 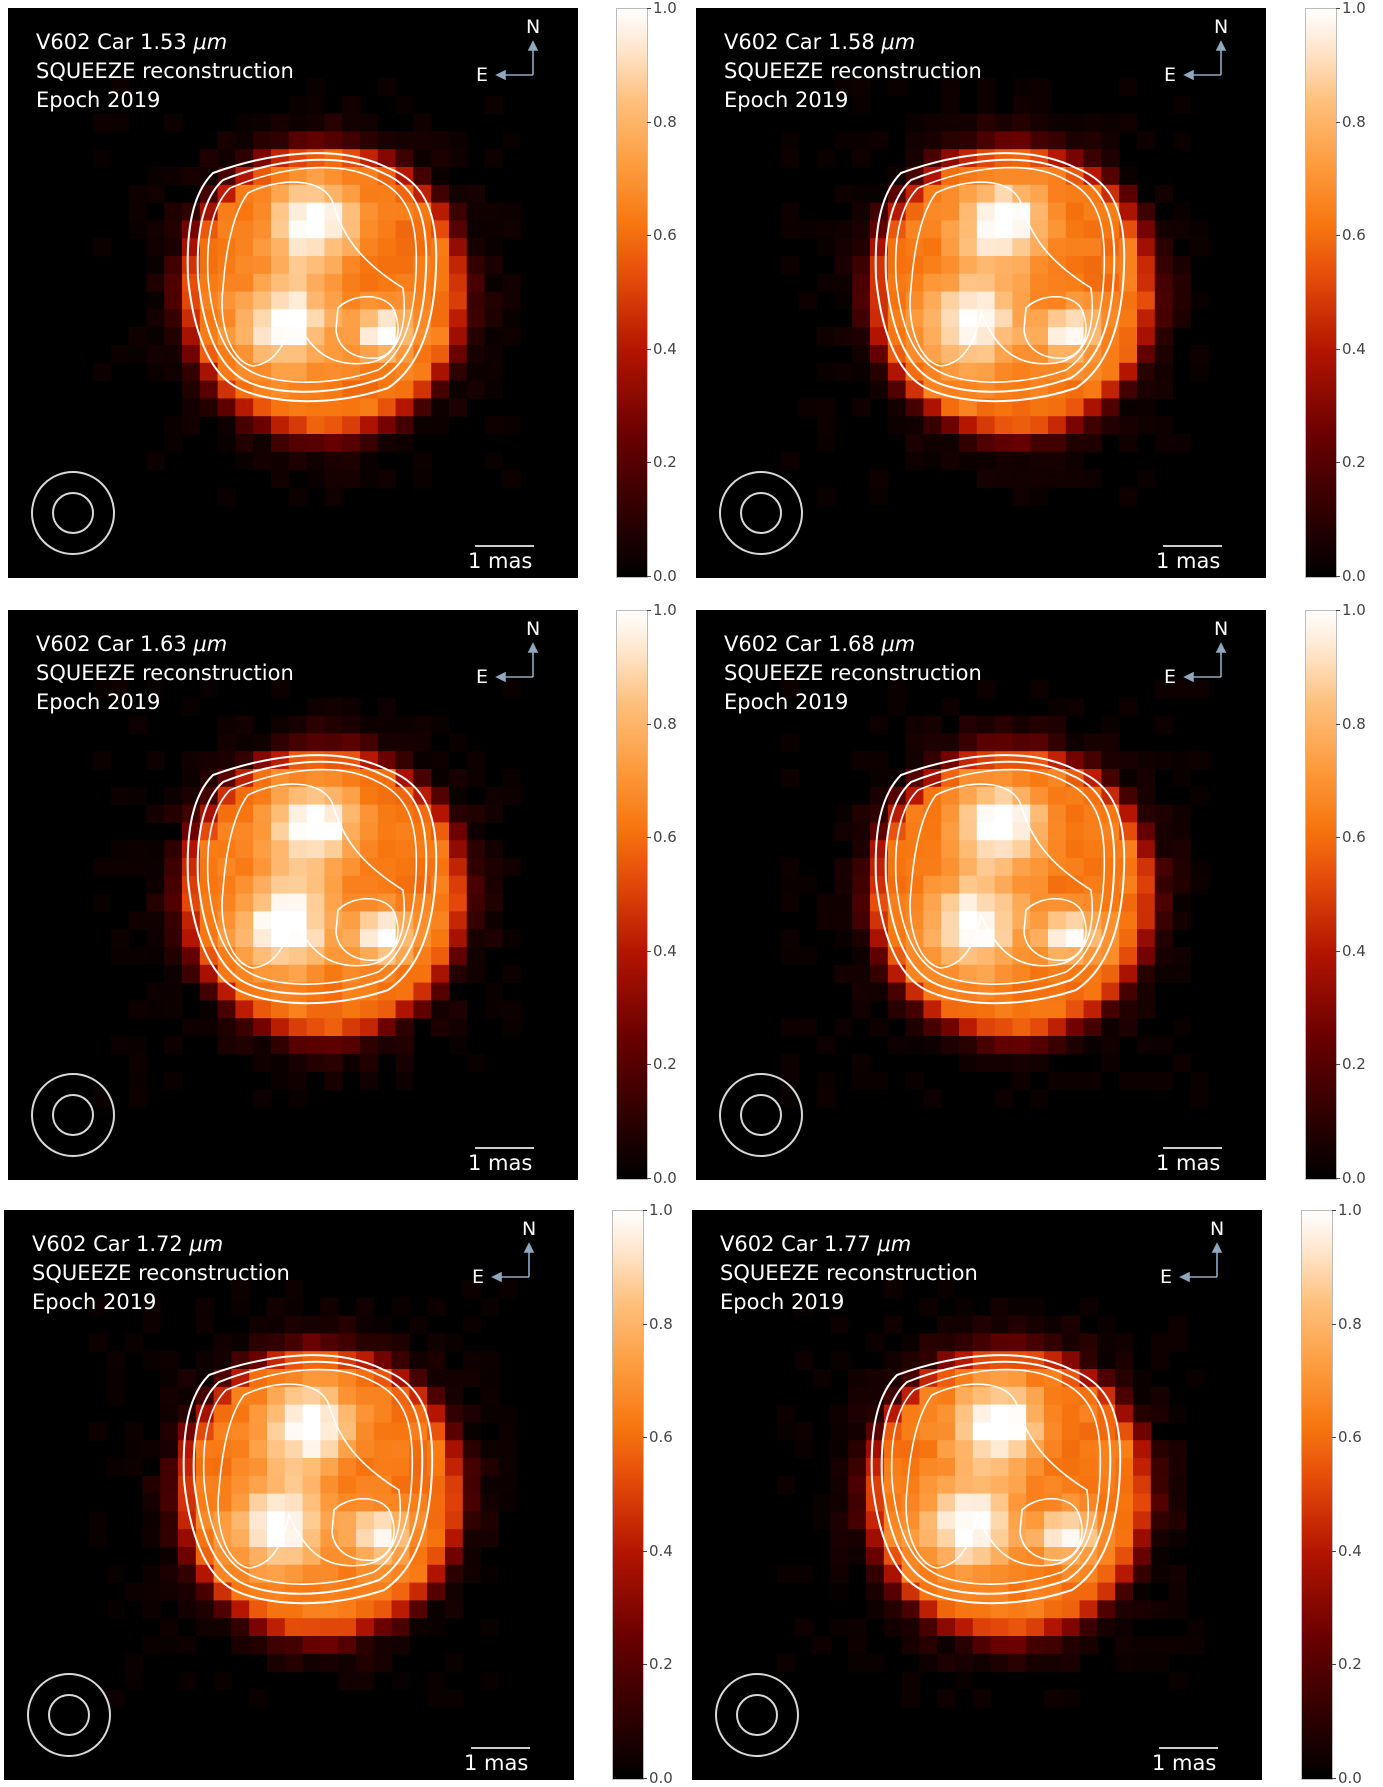 I want to click on scale-bar-label: 1 mas, so click(x=500, y=1163).